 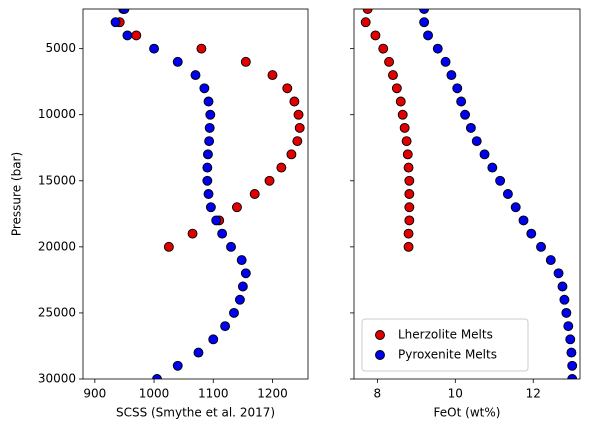 I want to click on x-axis-label: FeOt (wt%), so click(x=467, y=413).